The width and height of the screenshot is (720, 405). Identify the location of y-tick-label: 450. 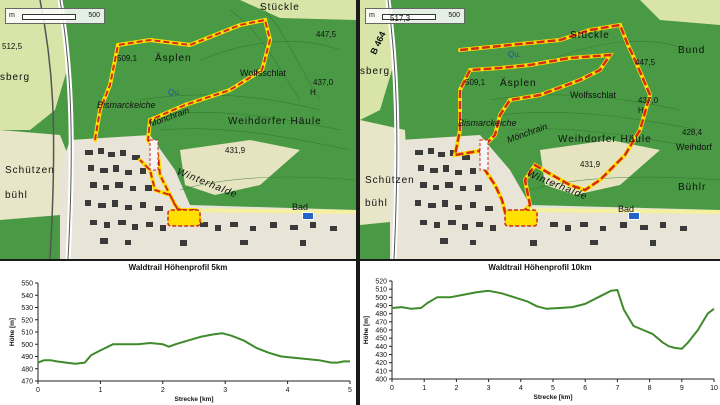
(381, 339).